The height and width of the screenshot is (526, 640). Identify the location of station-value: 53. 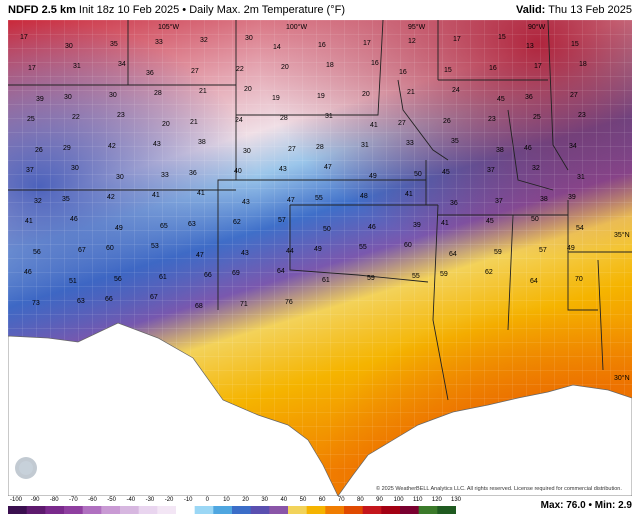
(155, 246).